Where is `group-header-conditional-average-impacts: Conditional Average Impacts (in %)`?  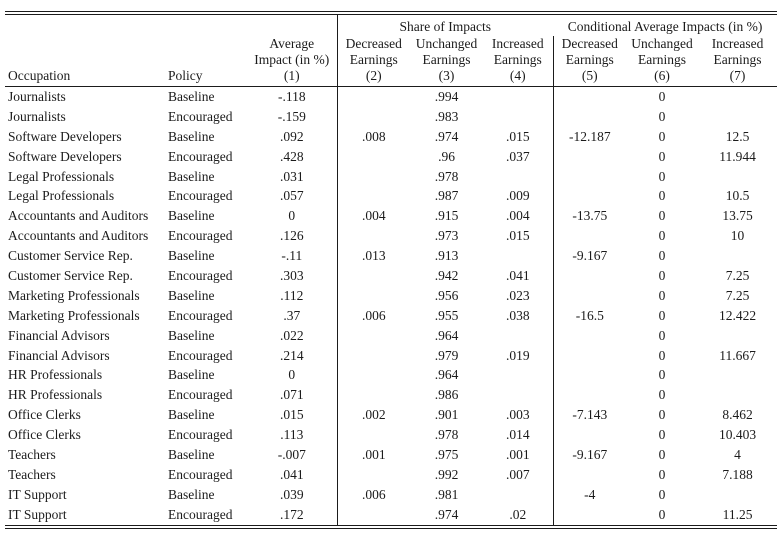 group-header-conditional-average-impacts: Conditional Average Impacts (in %) is located at coordinates (665, 26).